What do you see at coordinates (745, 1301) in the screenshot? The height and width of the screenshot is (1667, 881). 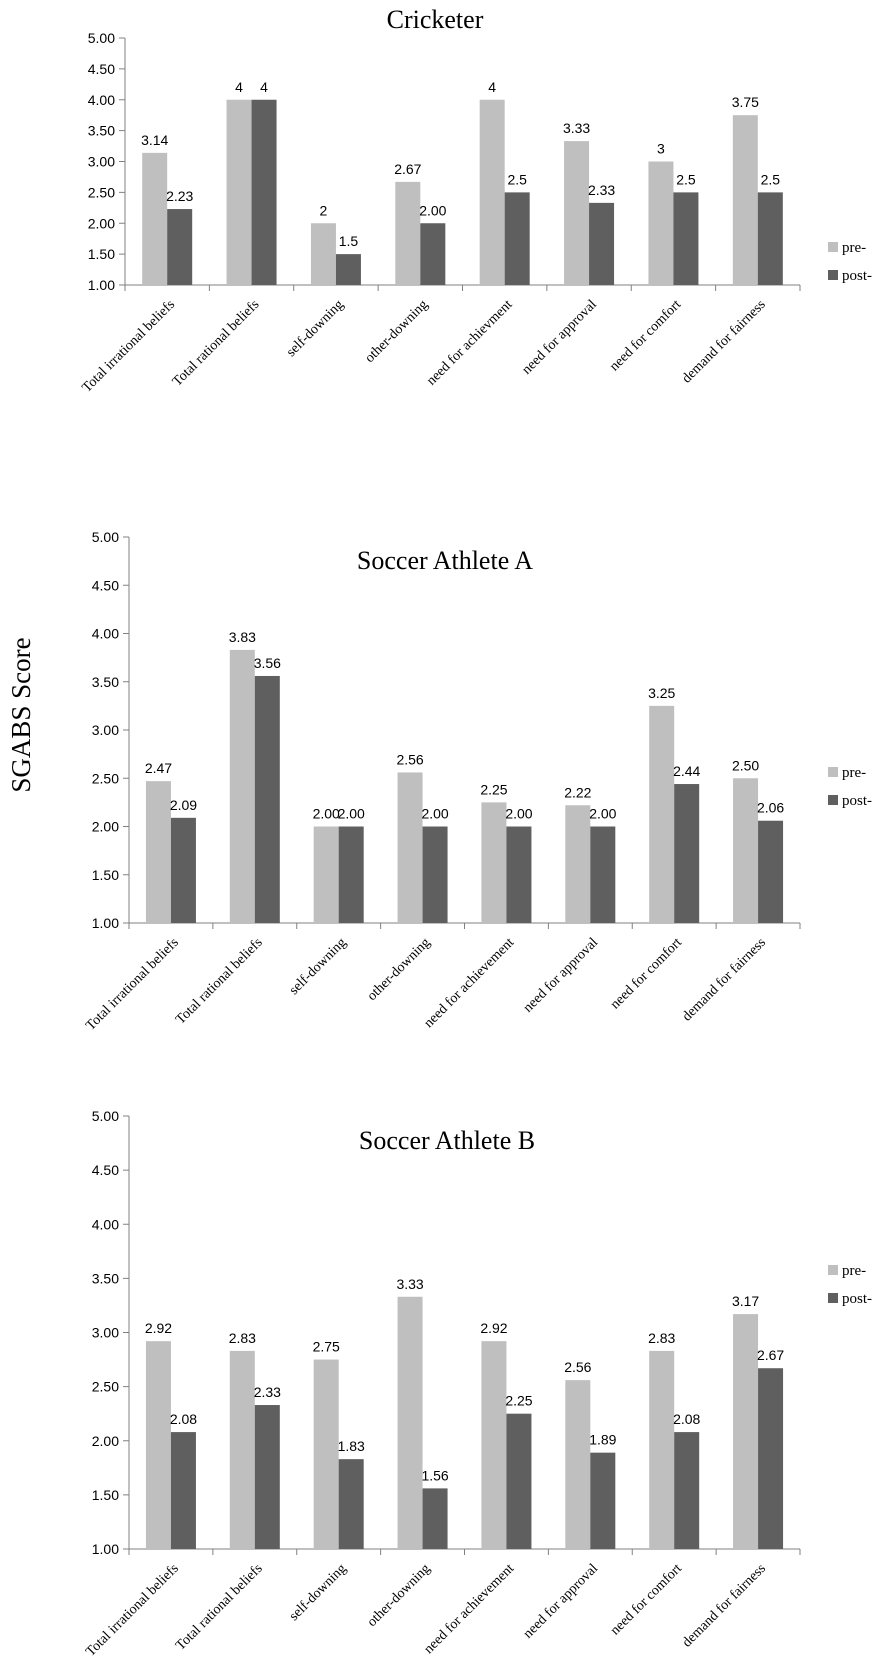 I see `data-label: 3.17` at bounding box center [745, 1301].